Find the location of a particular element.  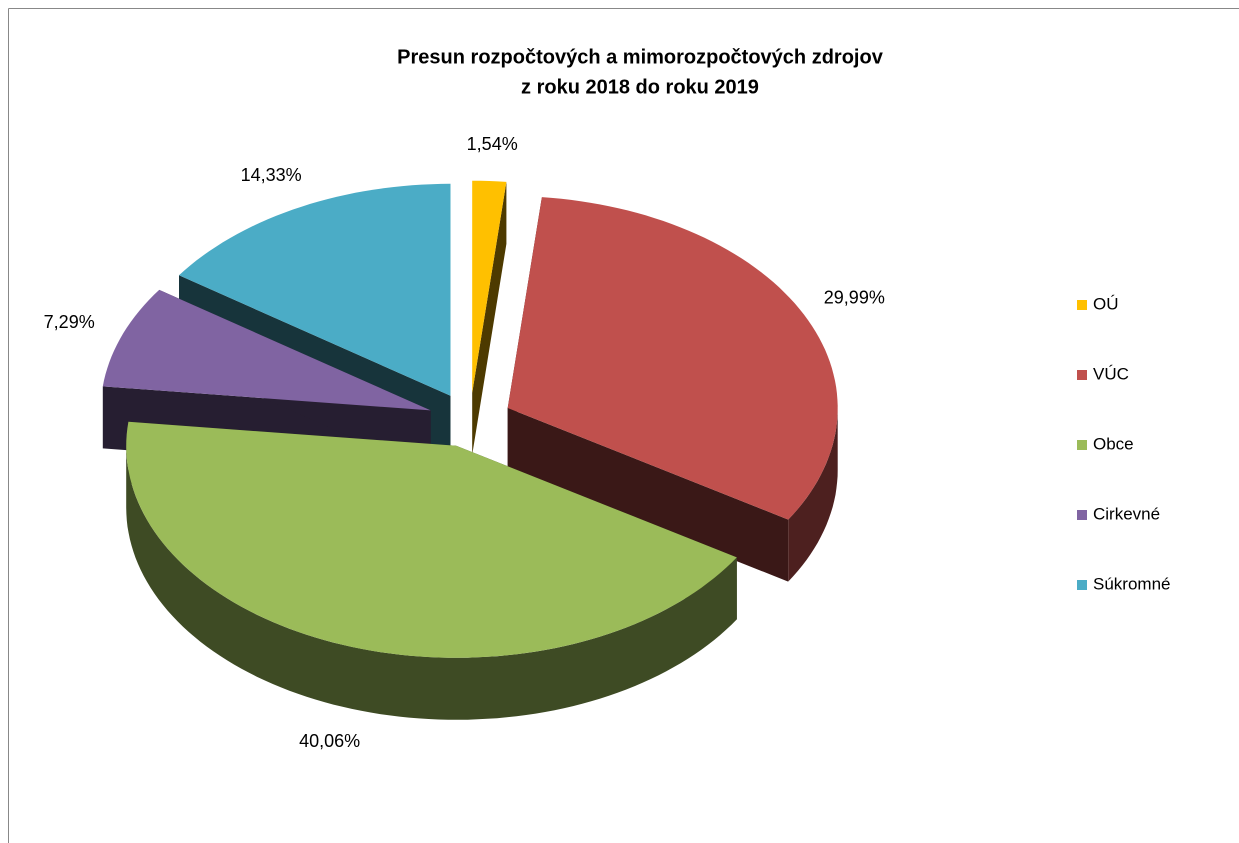

data-label: 7,29% is located at coordinates (69, 322).